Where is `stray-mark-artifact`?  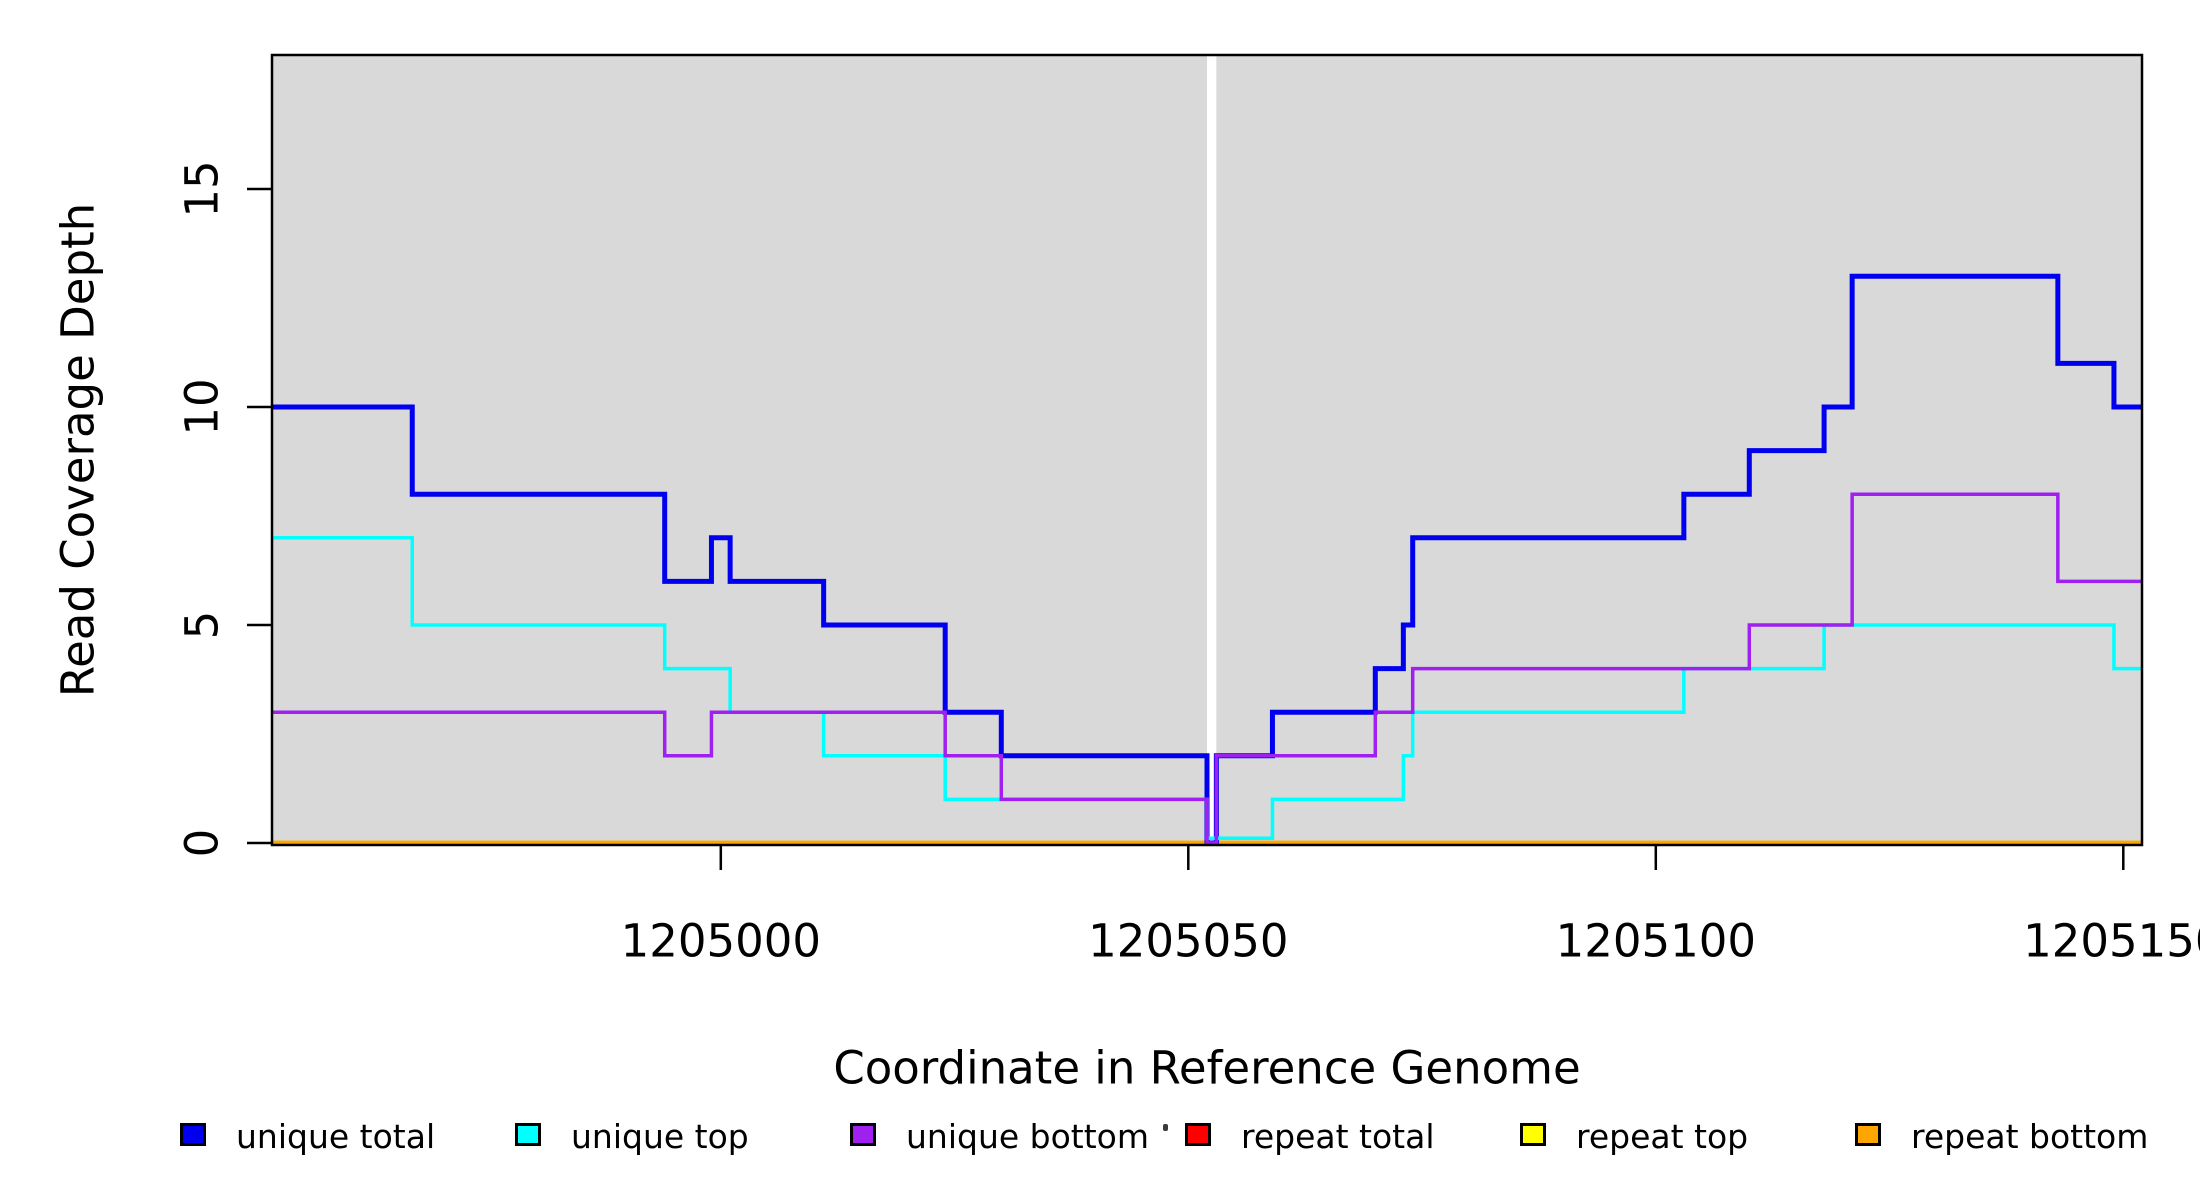
stray-mark-artifact is located at coordinates (1165, 1127).